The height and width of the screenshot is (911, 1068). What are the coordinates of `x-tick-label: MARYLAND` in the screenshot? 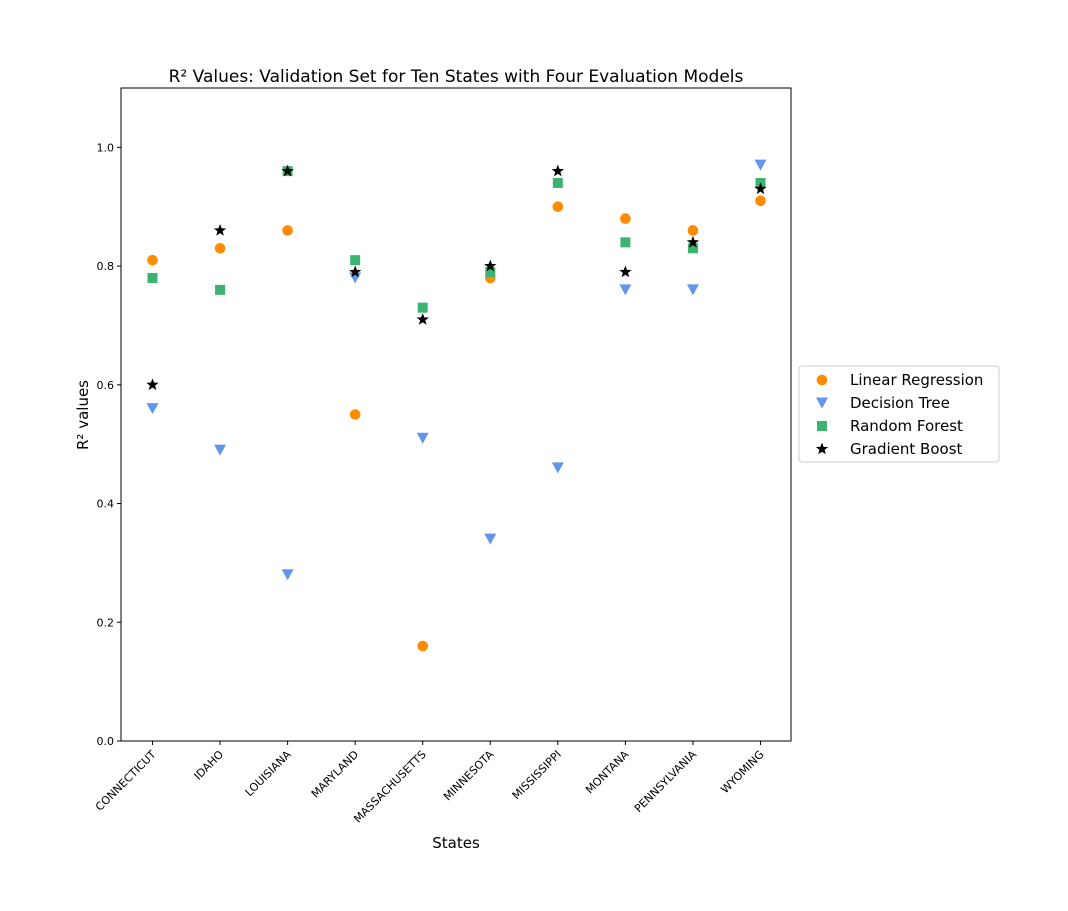 It's located at (335, 774).